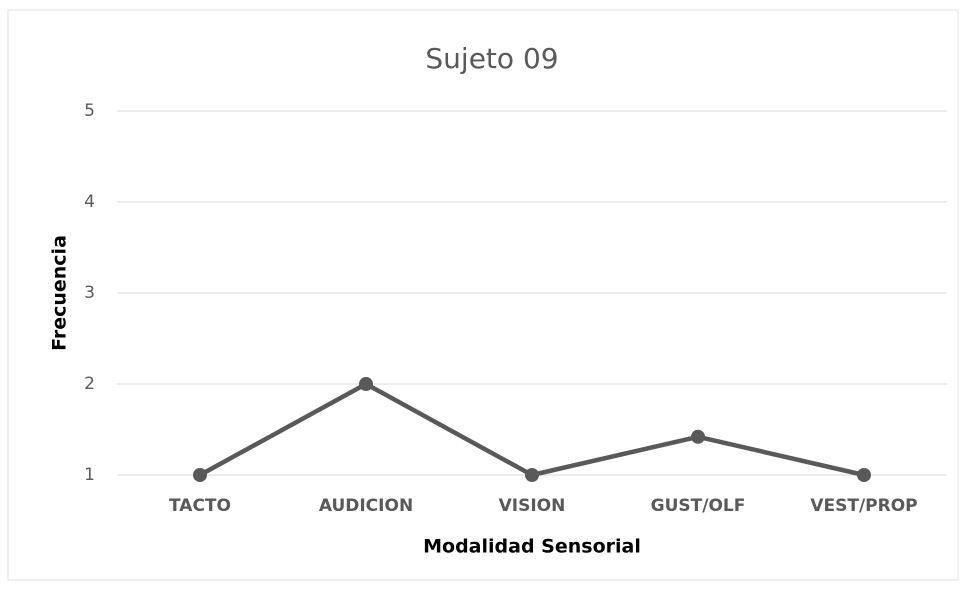 Image resolution: width=965 pixels, height=590 pixels. Describe the element at coordinates (89, 202) in the screenshot. I see `y-tick-label: 4` at that location.